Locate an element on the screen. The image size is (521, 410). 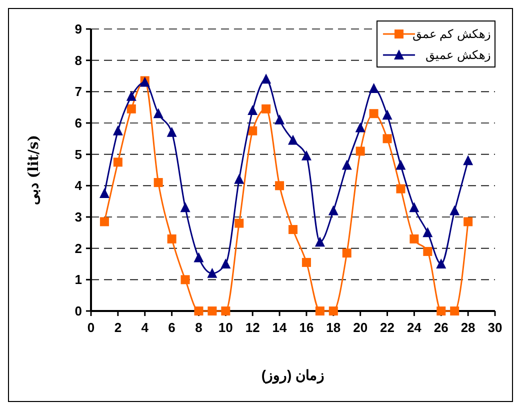
x-tick-label: 20 is located at coordinates (360, 327).